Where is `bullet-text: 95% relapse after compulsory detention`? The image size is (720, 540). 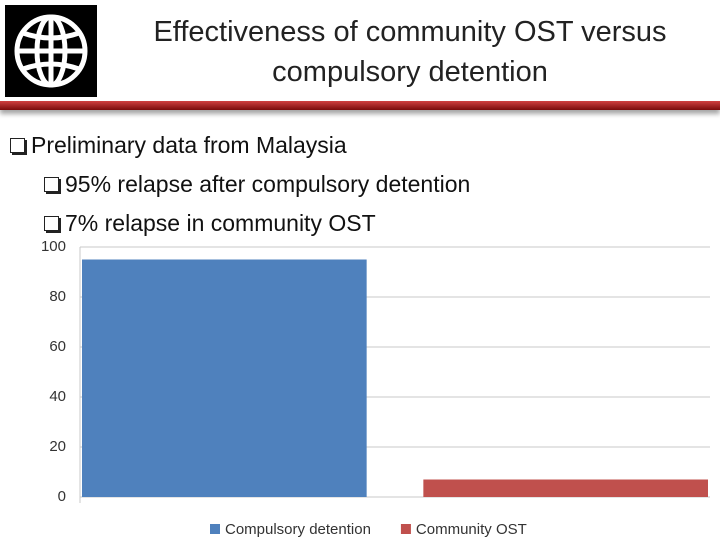
bullet-text: 95% relapse after compulsory detention is located at coordinates (268, 184).